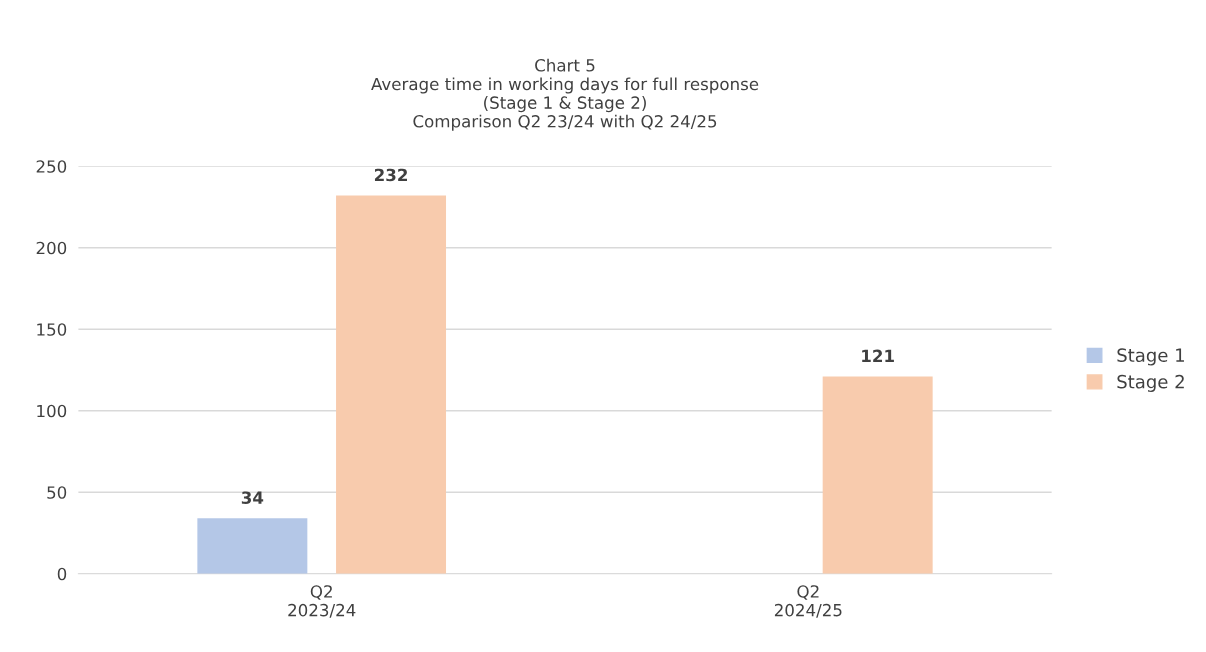 This screenshot has width=1206, height=652. Describe the element at coordinates (390, 175) in the screenshot. I see `data-label: 232` at that location.